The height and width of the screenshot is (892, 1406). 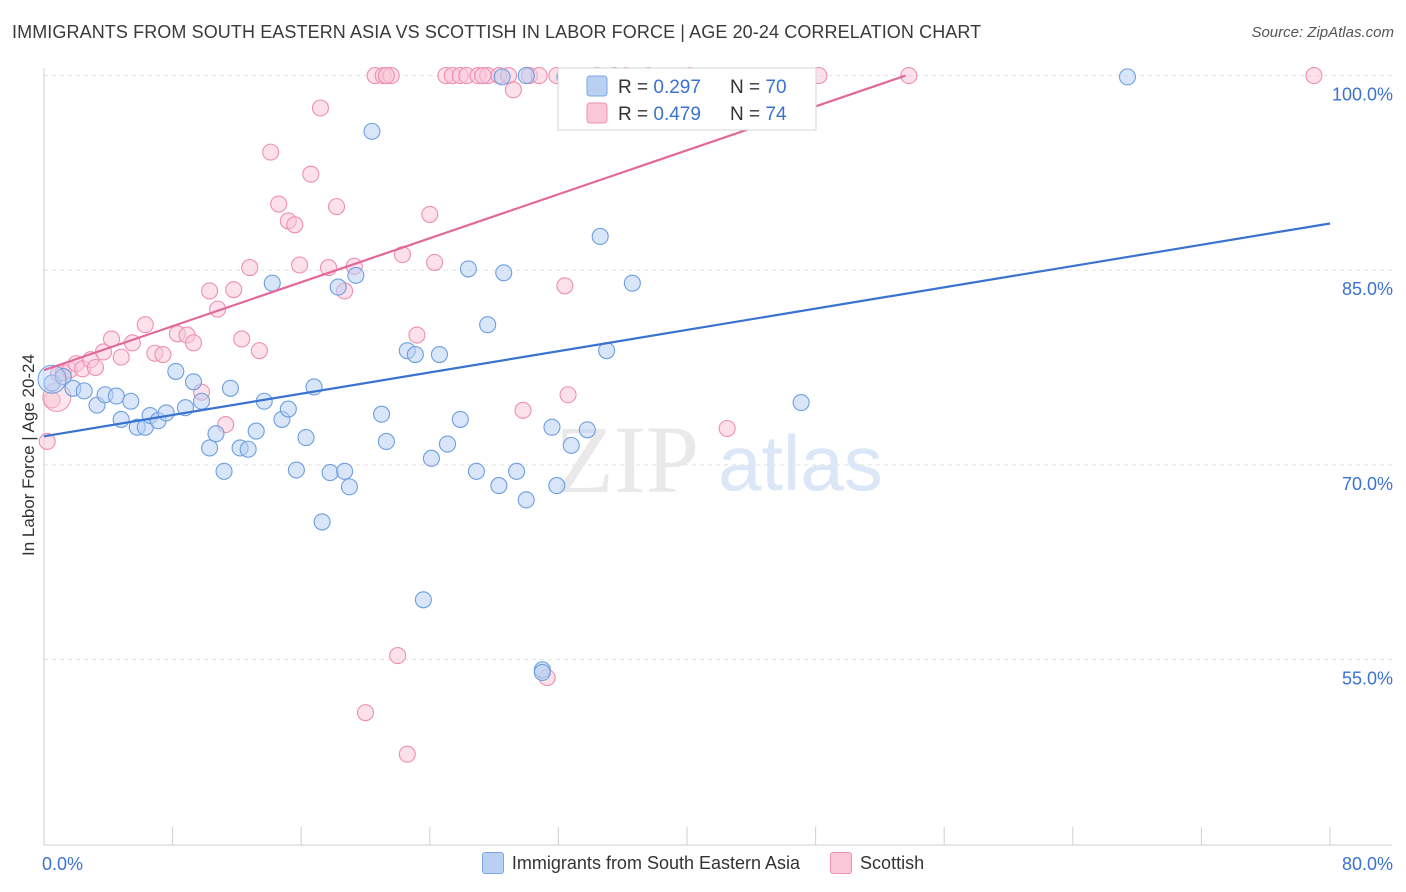 I want to click on svg-text: N = 70, so click(x=758, y=87).